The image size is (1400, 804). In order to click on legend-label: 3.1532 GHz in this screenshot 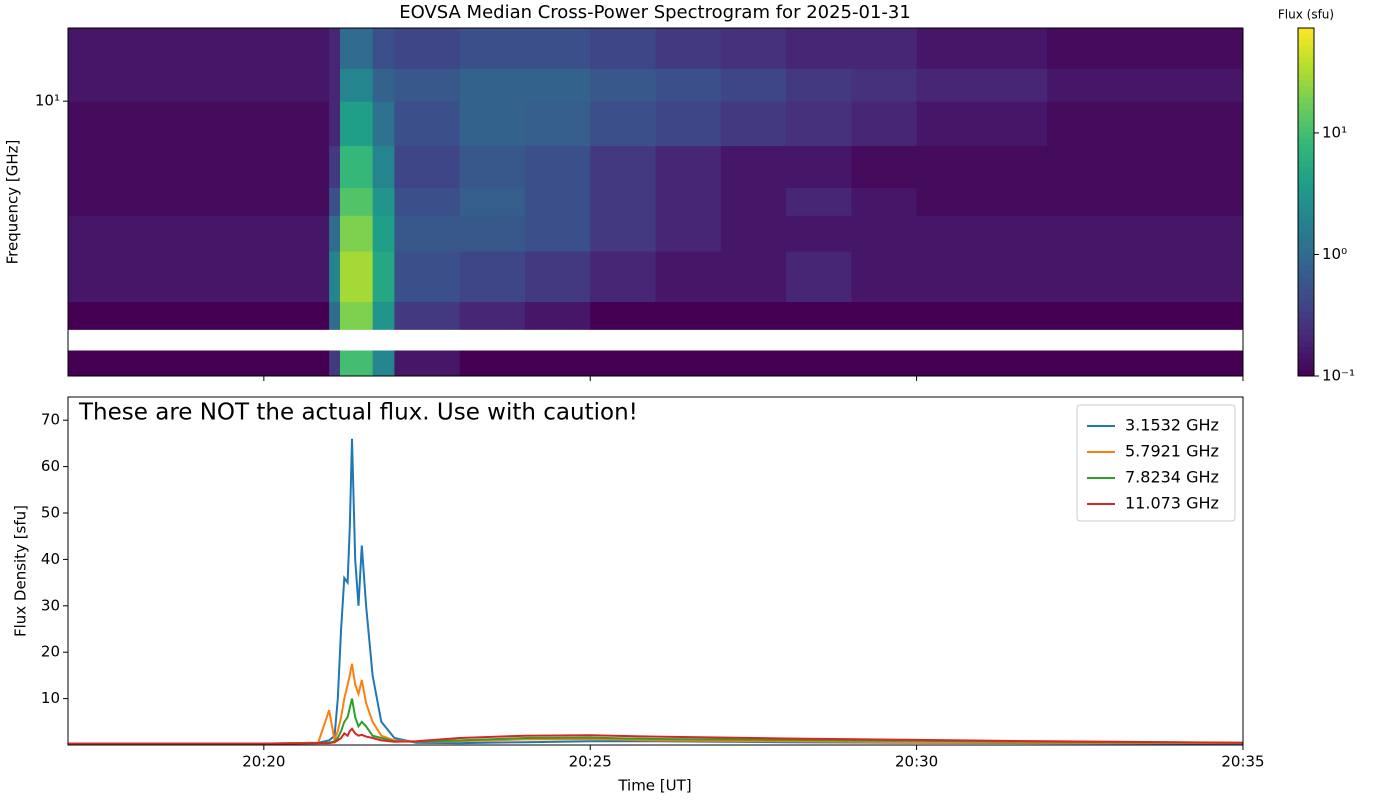, I will do `click(1172, 425)`.